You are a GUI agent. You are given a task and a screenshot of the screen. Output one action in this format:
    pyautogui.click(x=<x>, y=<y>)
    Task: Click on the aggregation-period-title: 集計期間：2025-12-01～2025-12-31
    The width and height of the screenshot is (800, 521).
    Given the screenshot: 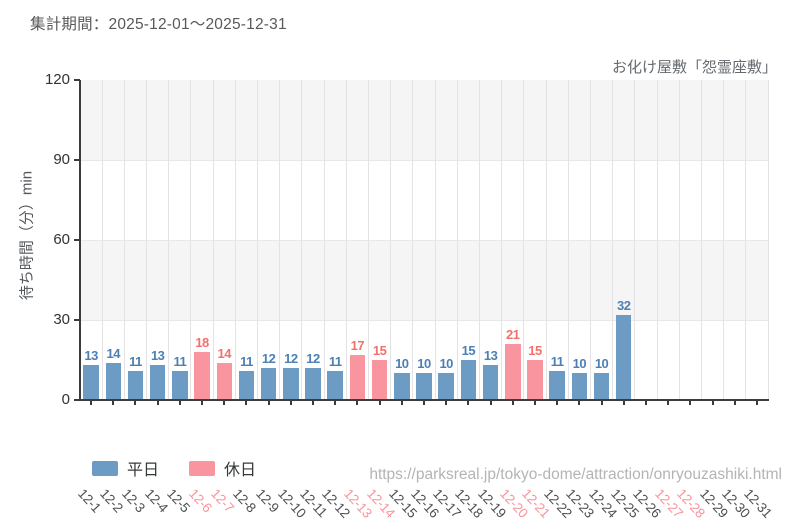 What is the action you would take?
    pyautogui.click(x=158, y=24)
    